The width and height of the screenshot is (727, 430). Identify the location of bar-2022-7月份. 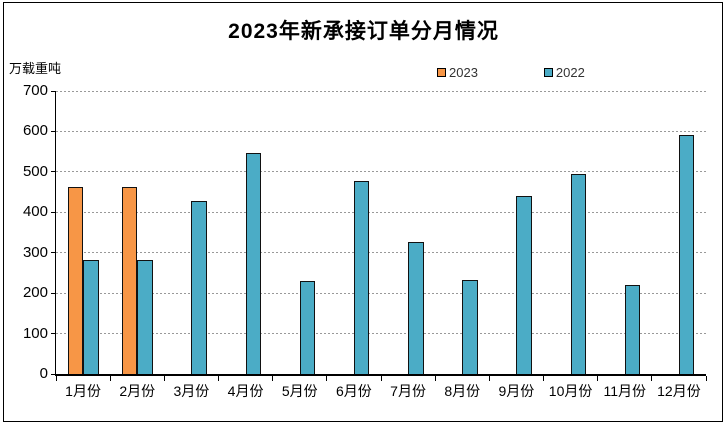
(416, 307).